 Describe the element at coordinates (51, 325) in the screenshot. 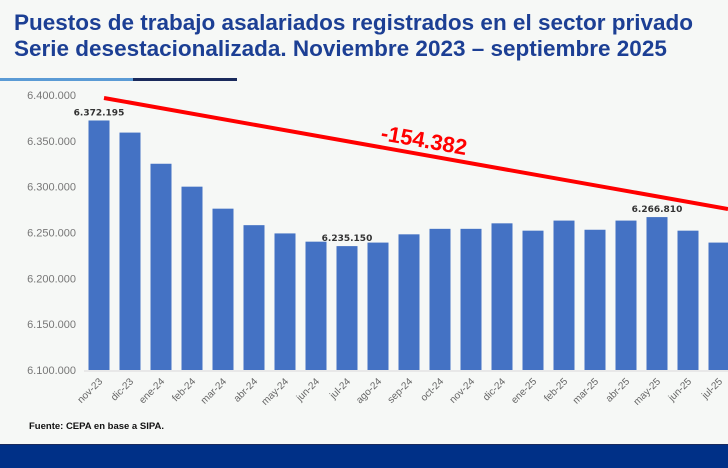

I see `y-tick-label: 6.150.000` at that location.